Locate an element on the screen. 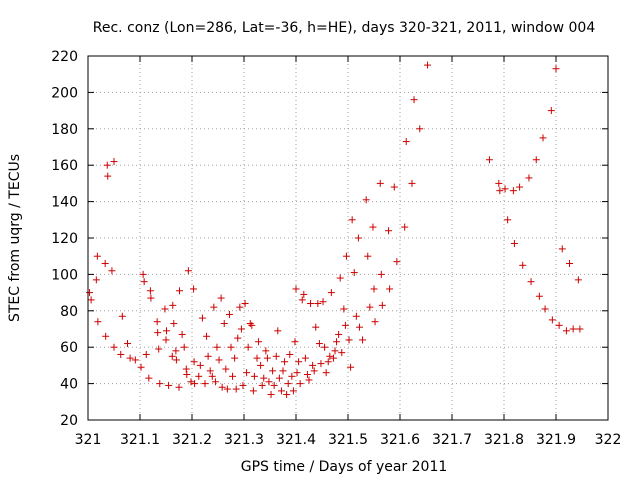 The width and height of the screenshot is (640, 480). y-tick-label: 80 is located at coordinates (69, 312).